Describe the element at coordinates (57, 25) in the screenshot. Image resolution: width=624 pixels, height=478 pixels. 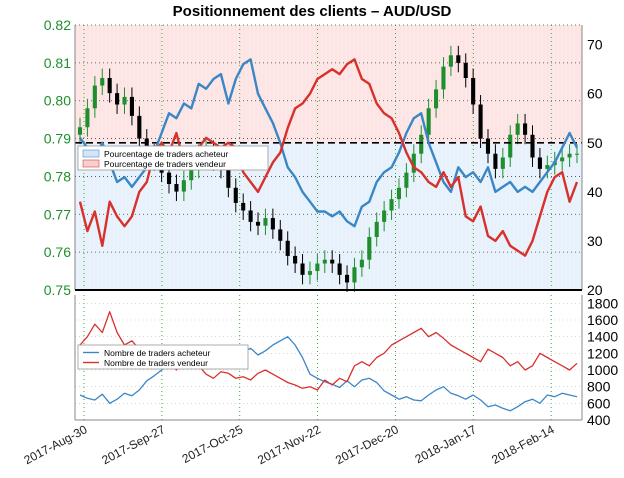
I see `left-tick-label: 0.82` at that location.